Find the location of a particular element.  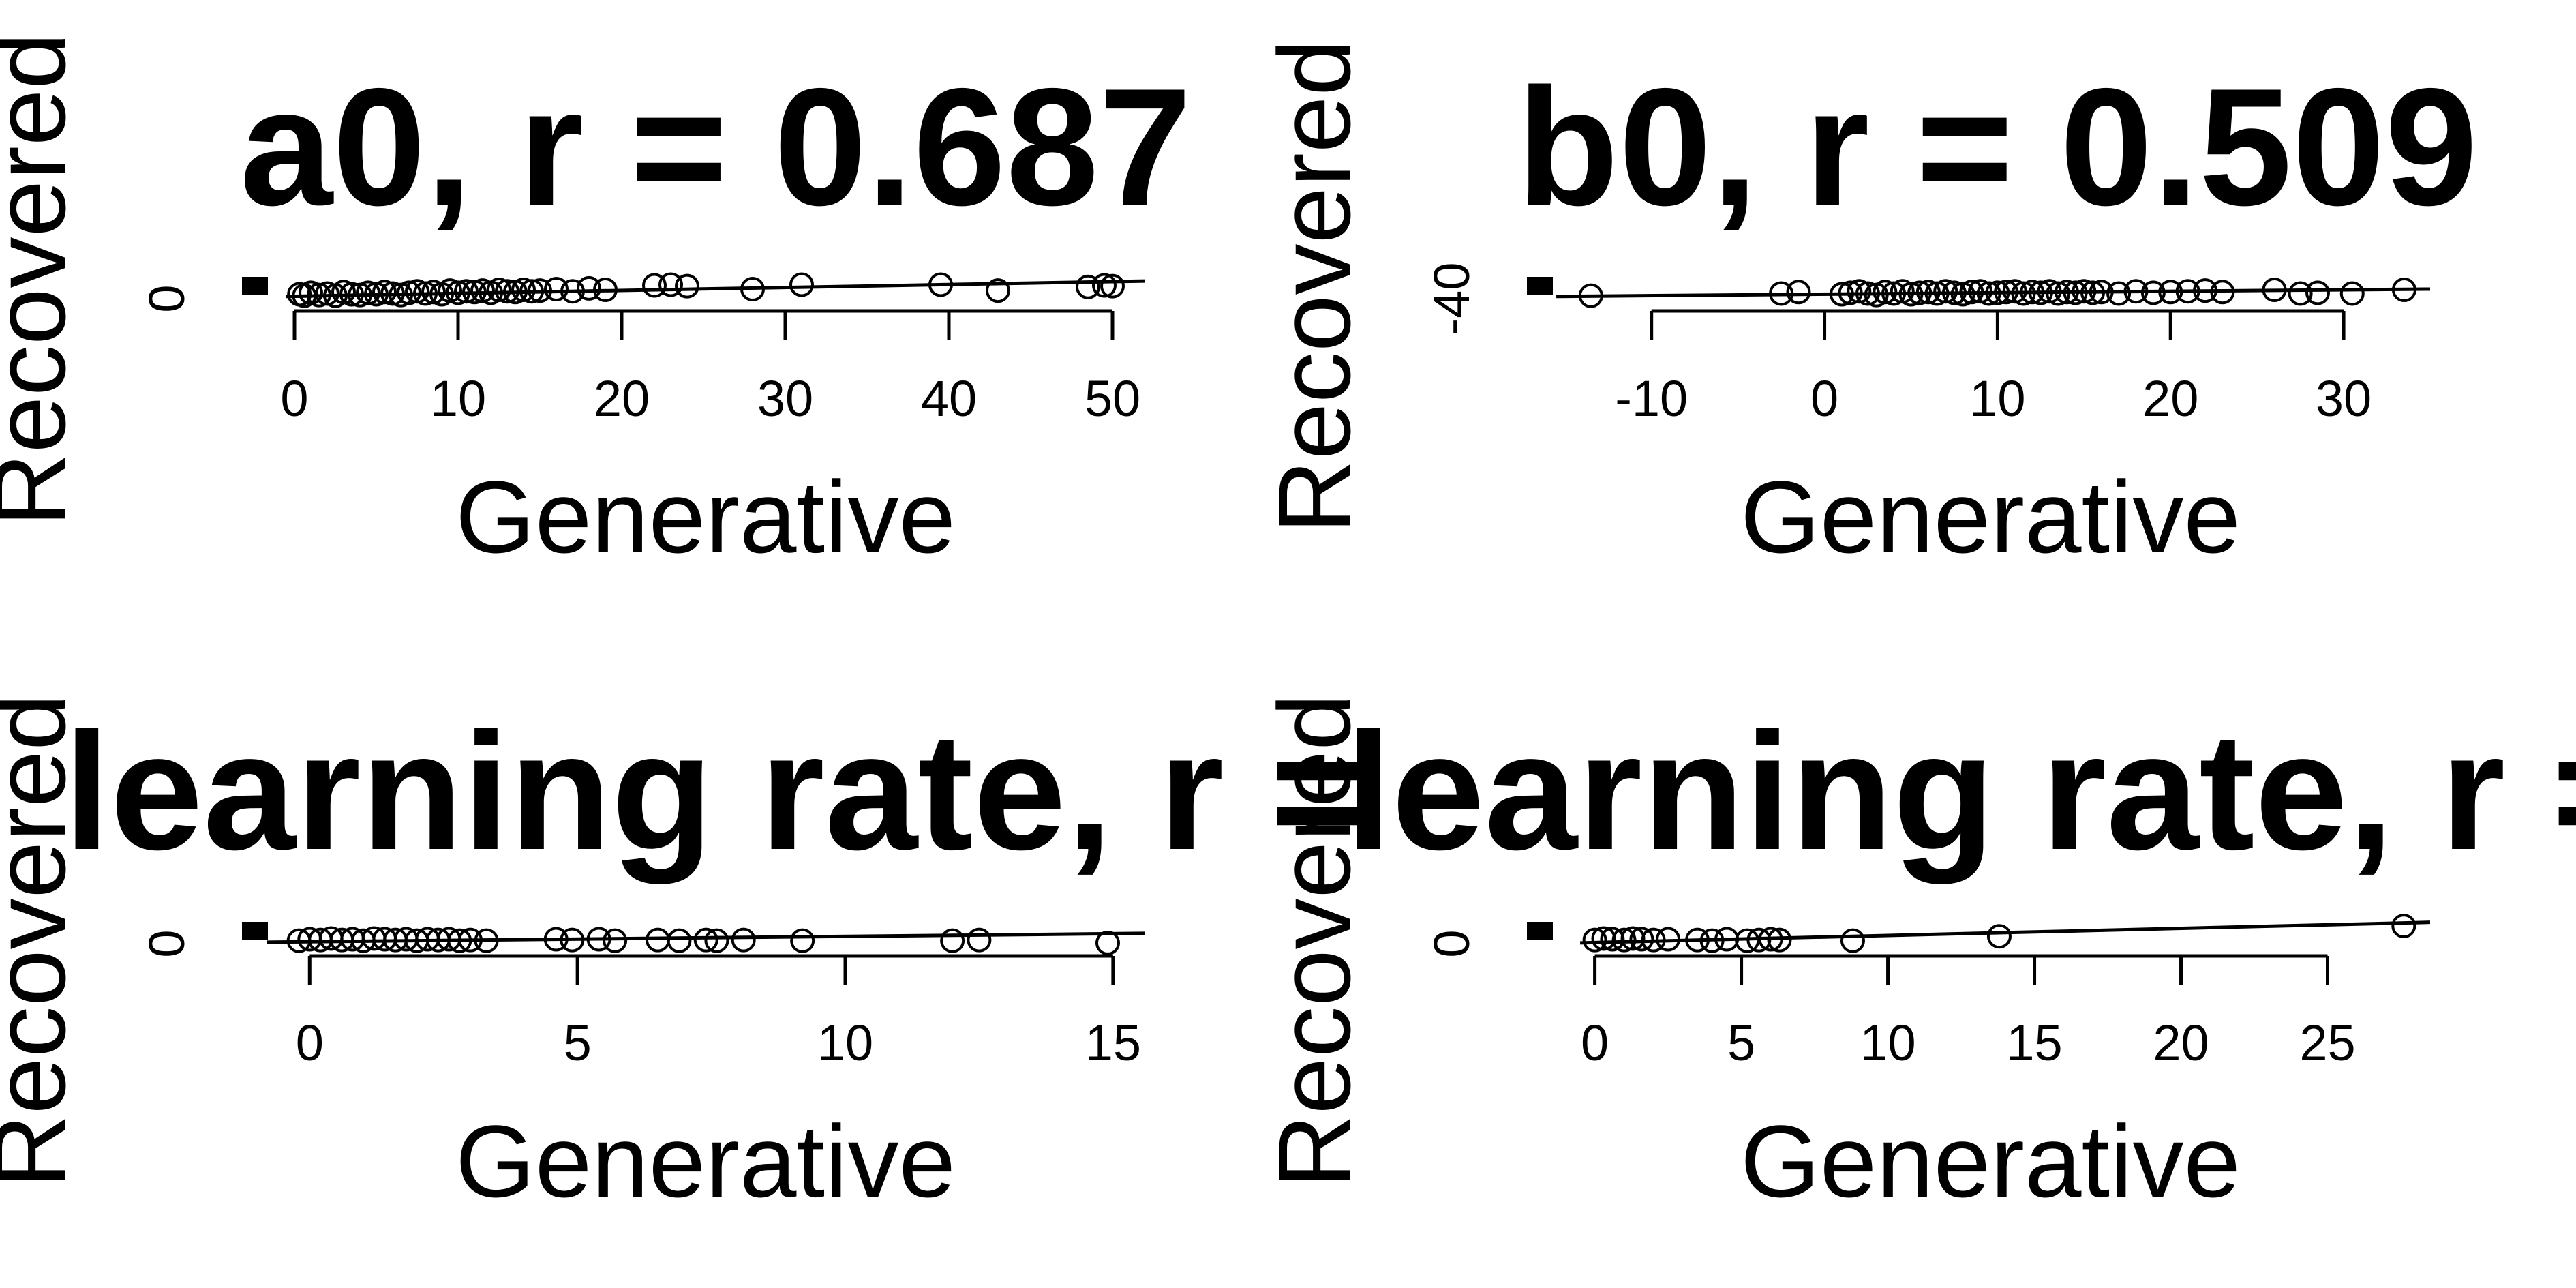

x-tick-label: 40 is located at coordinates (949, 398).